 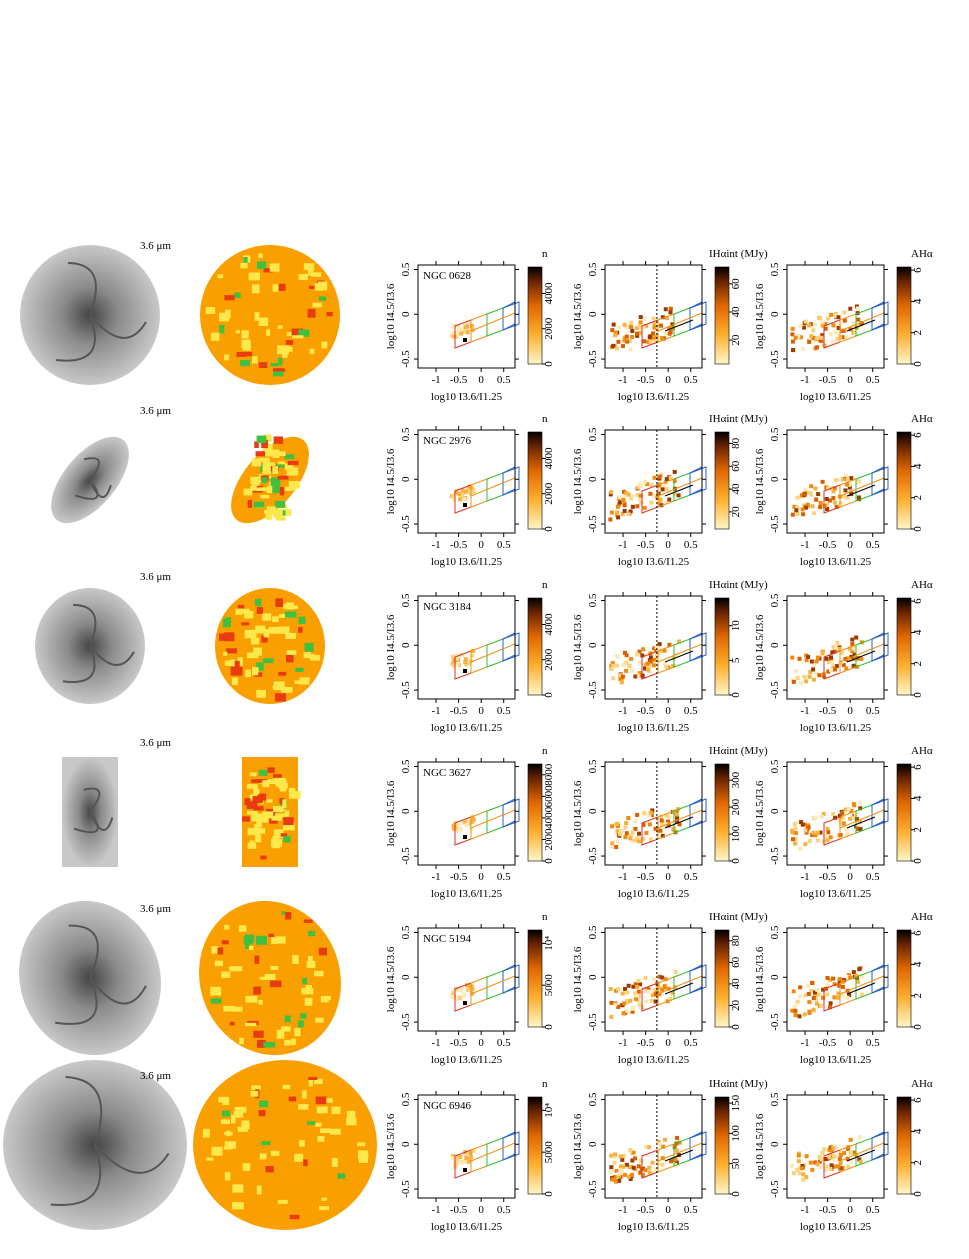 What do you see at coordinates (549, 293) in the screenshot?
I see `colorbar-tick-label: 4000` at bounding box center [549, 293].